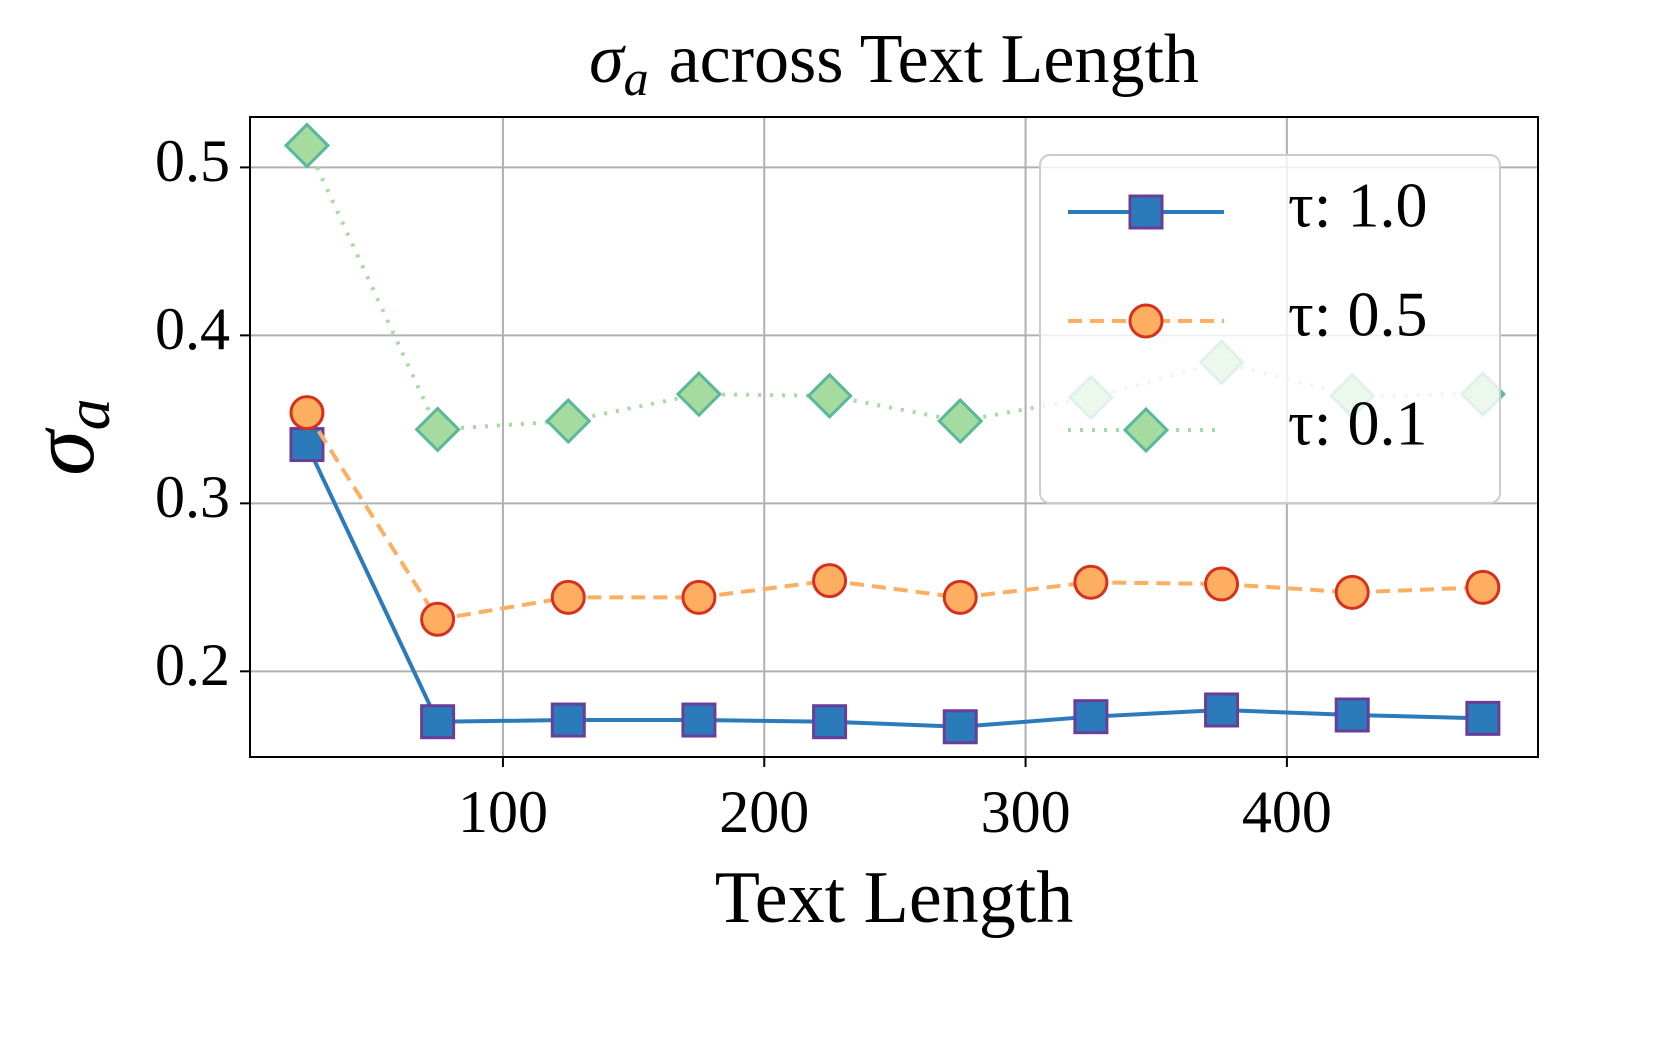  Describe the element at coordinates (1358, 205) in the screenshot. I see `legend-label: τ: 1.0` at that location.